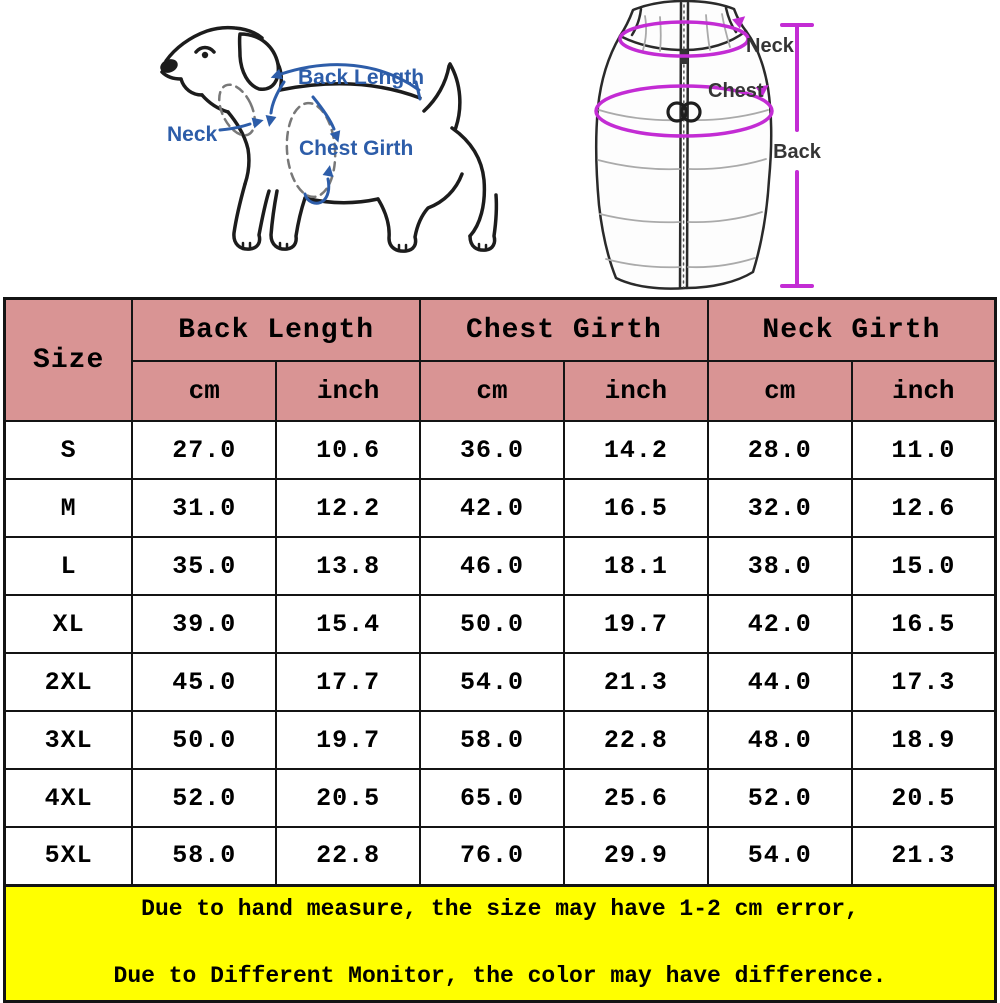  Describe the element at coordinates (68, 856) in the screenshot. I see `size-cell: 5XL` at that location.